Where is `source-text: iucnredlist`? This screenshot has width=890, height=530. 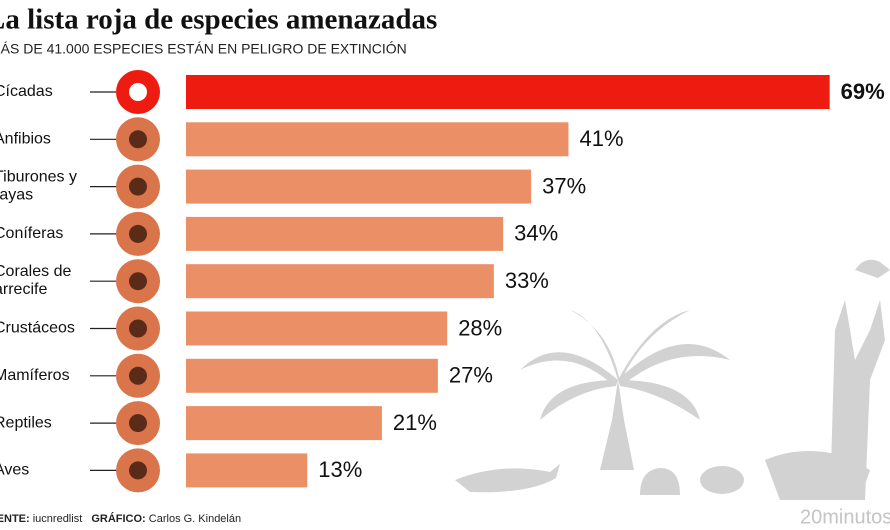
source-text: iucnredlist is located at coordinates (58, 519).